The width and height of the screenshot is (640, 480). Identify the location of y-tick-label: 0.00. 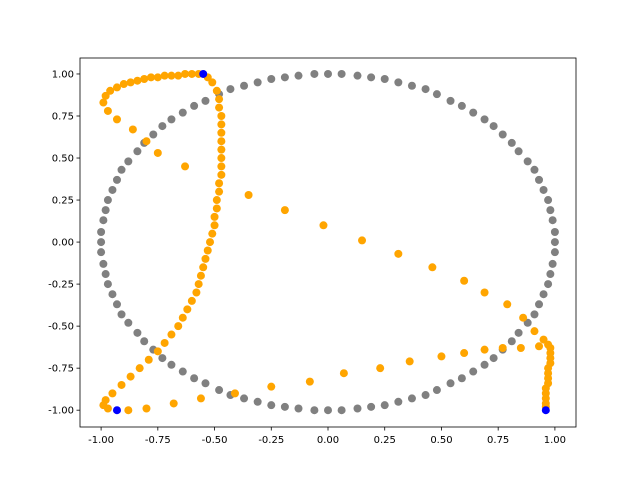
(63, 243).